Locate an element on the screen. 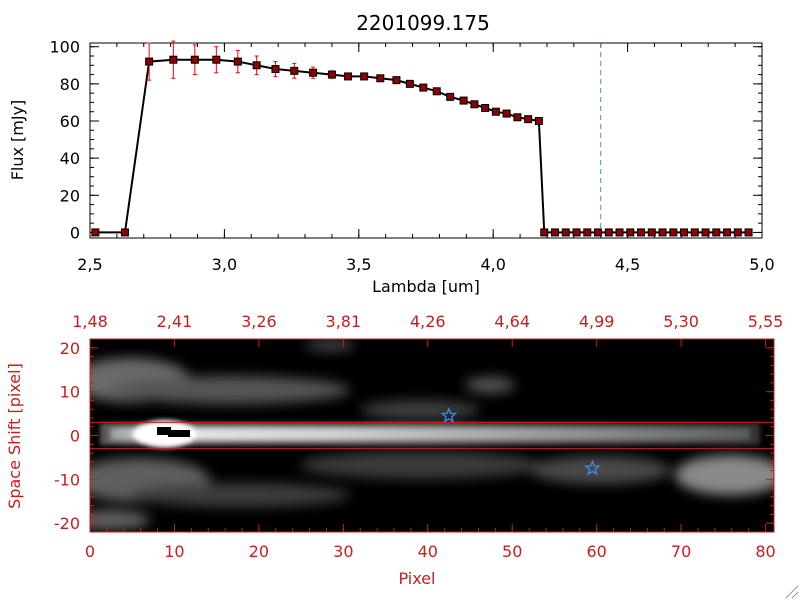  image-y-axis-label: Space Shift [pixel] is located at coordinates (14, 436).